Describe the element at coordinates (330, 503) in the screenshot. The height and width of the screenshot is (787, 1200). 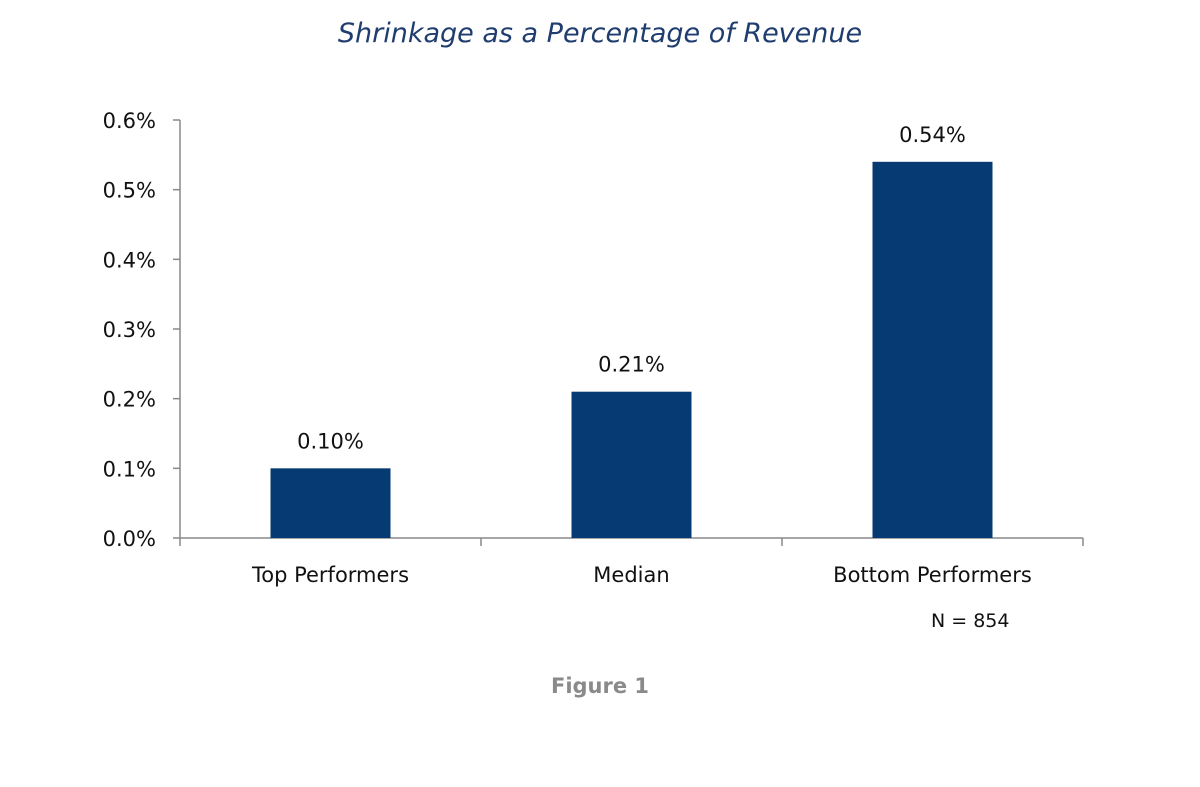
I see `bar-top-performers` at that location.